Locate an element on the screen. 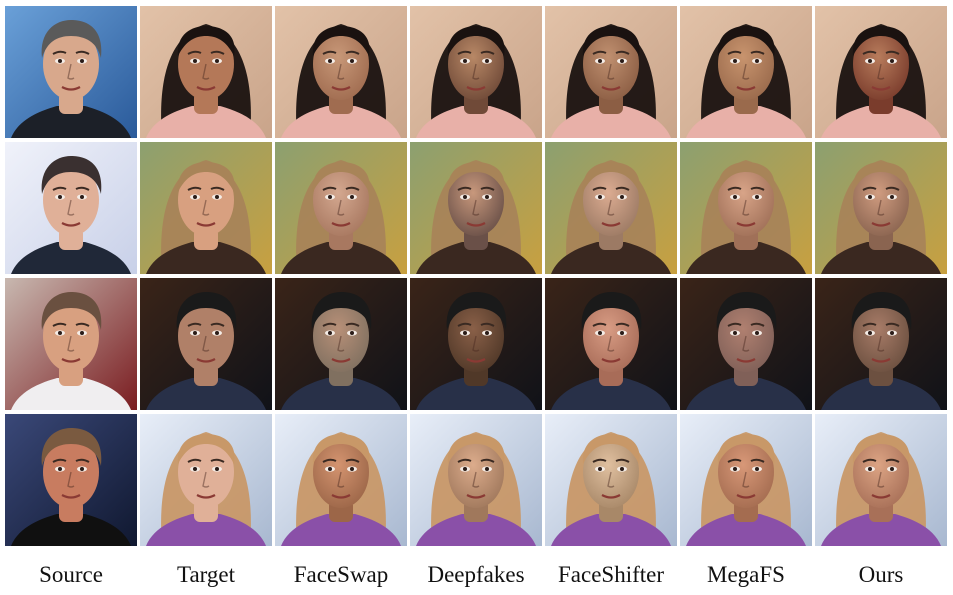  row-1-megafs-image is located at coordinates (746, 72).